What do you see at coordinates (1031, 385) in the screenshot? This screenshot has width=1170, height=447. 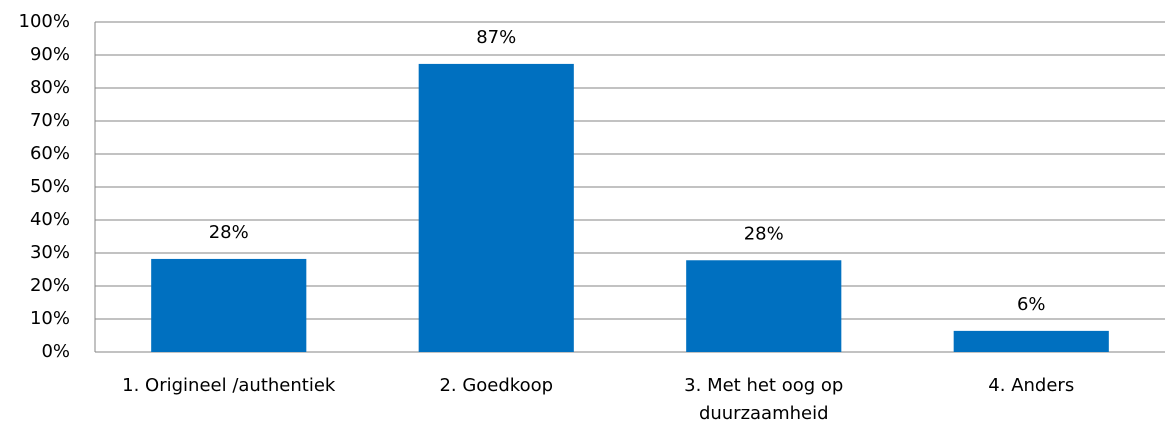 I see `x-tick-label: 4. Anders` at bounding box center [1031, 385].